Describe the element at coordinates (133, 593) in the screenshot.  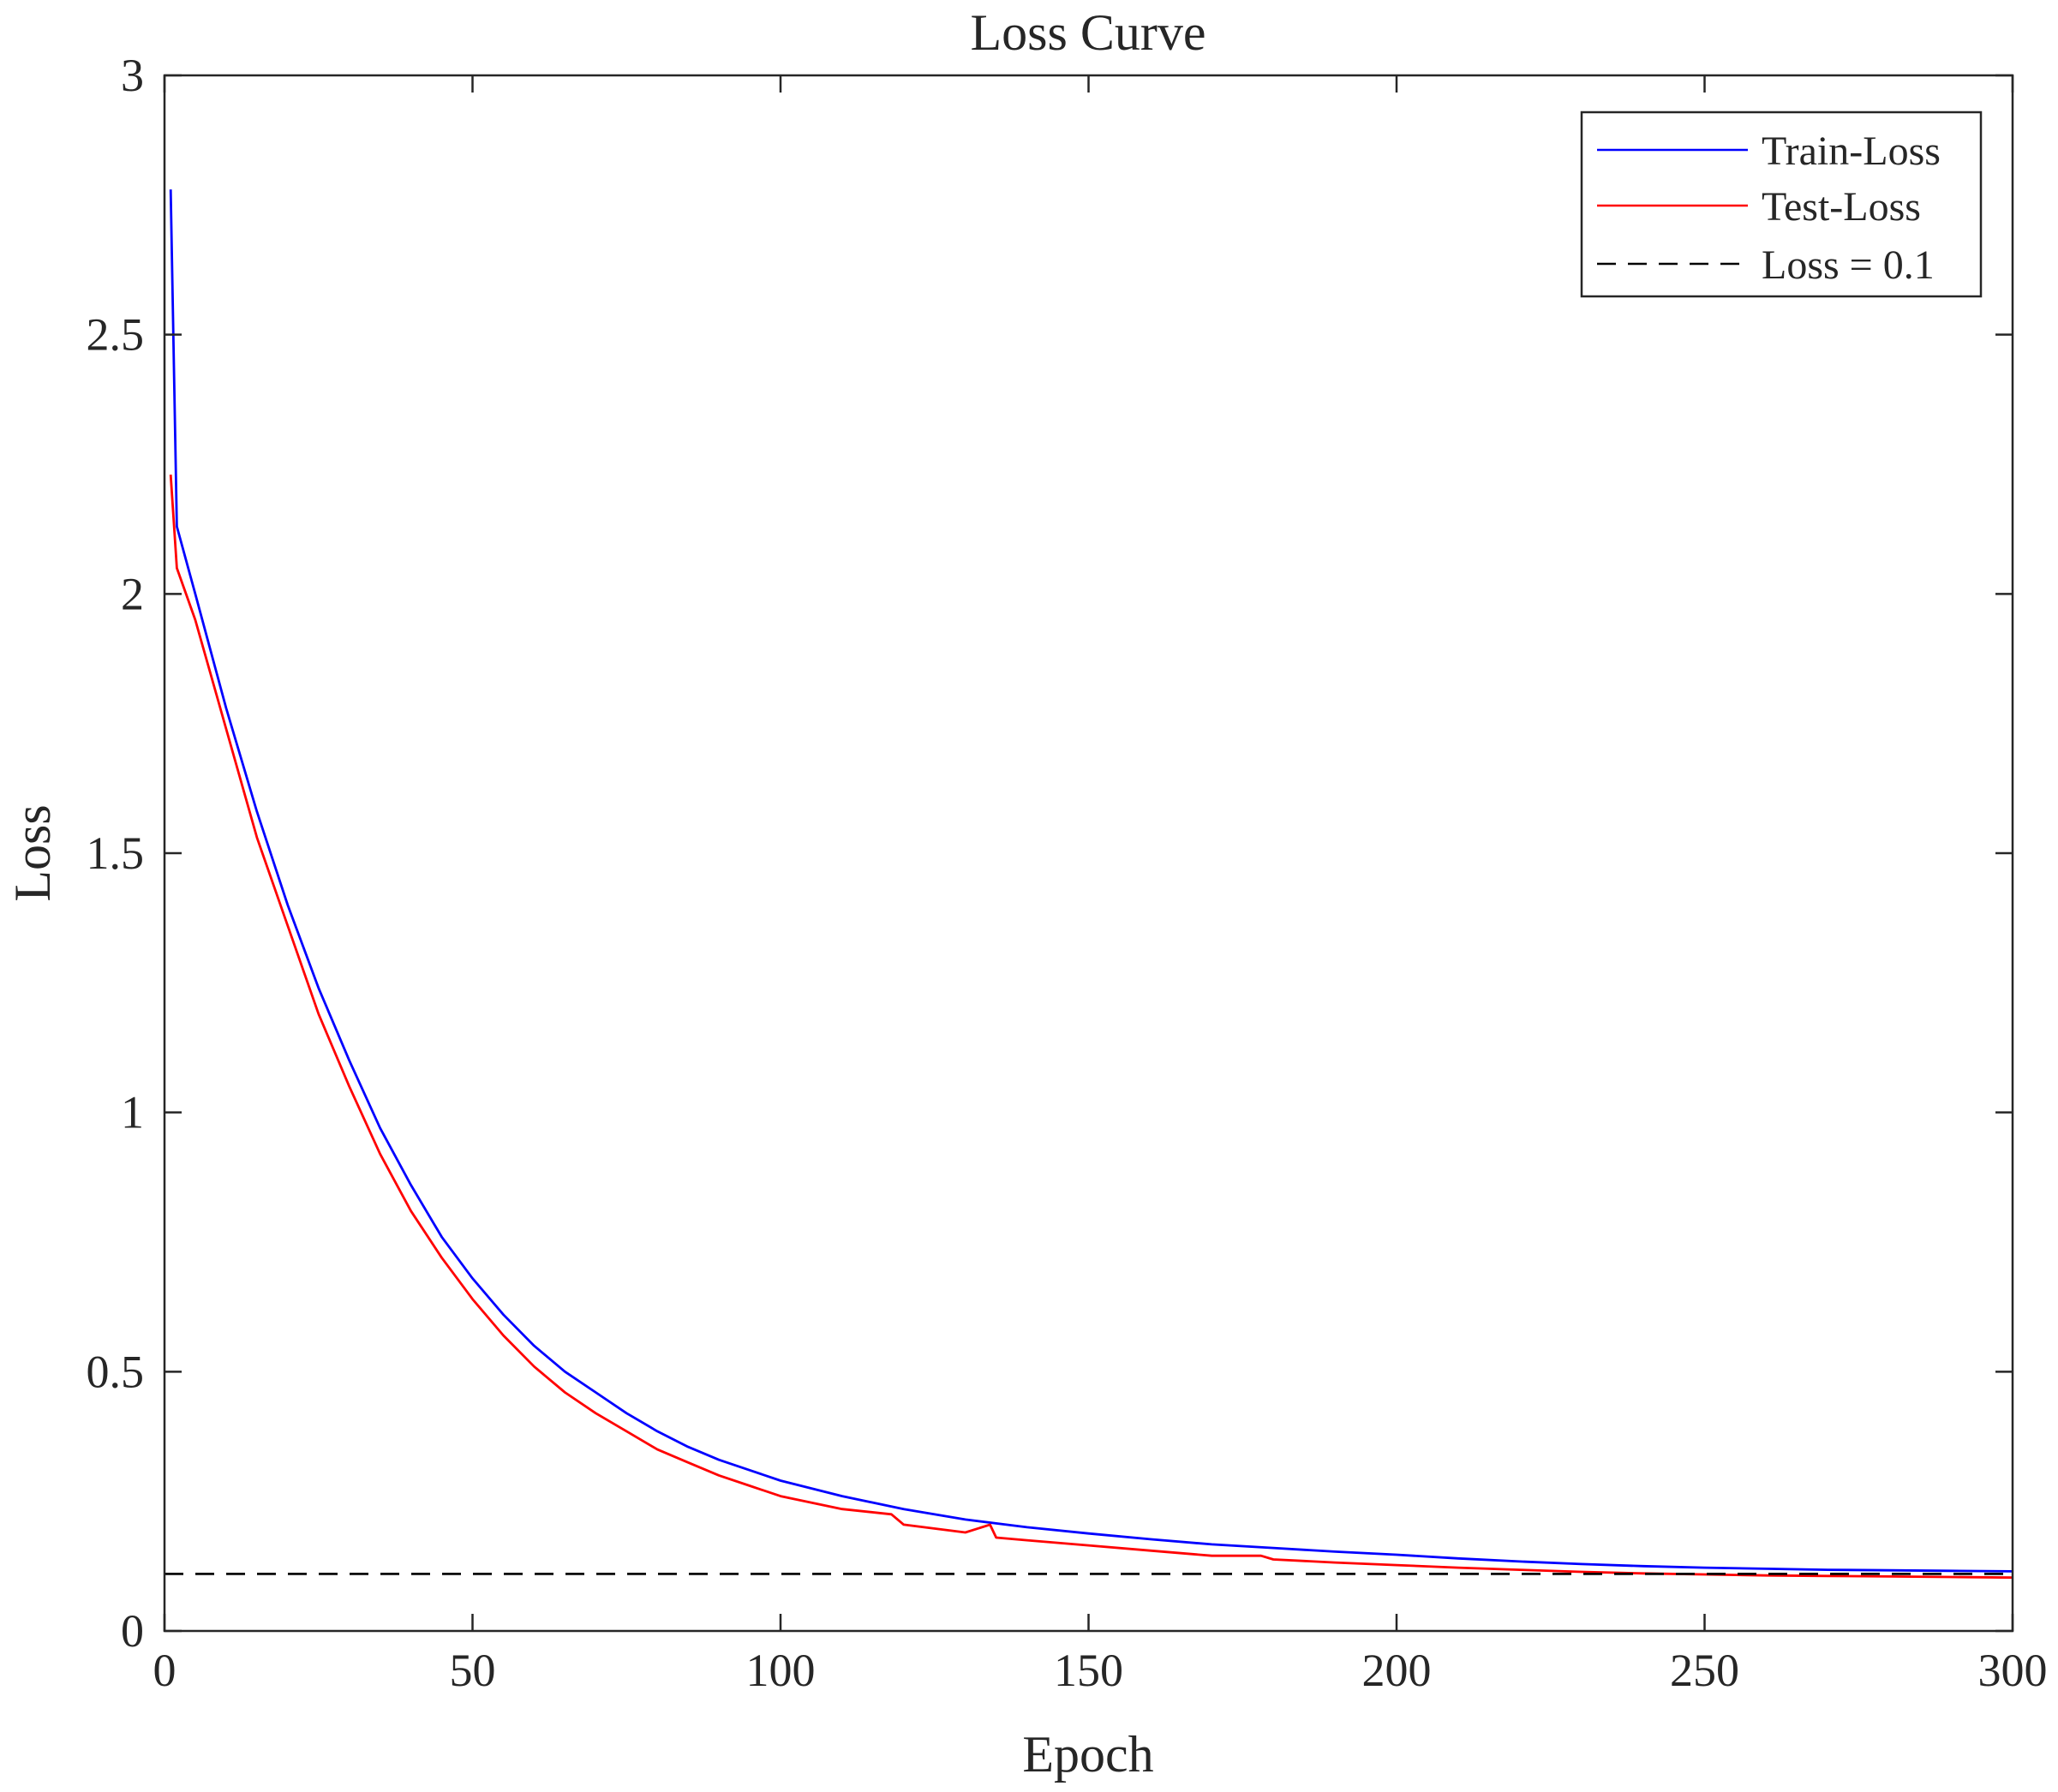
I see `y-tick-label: 2` at that location.